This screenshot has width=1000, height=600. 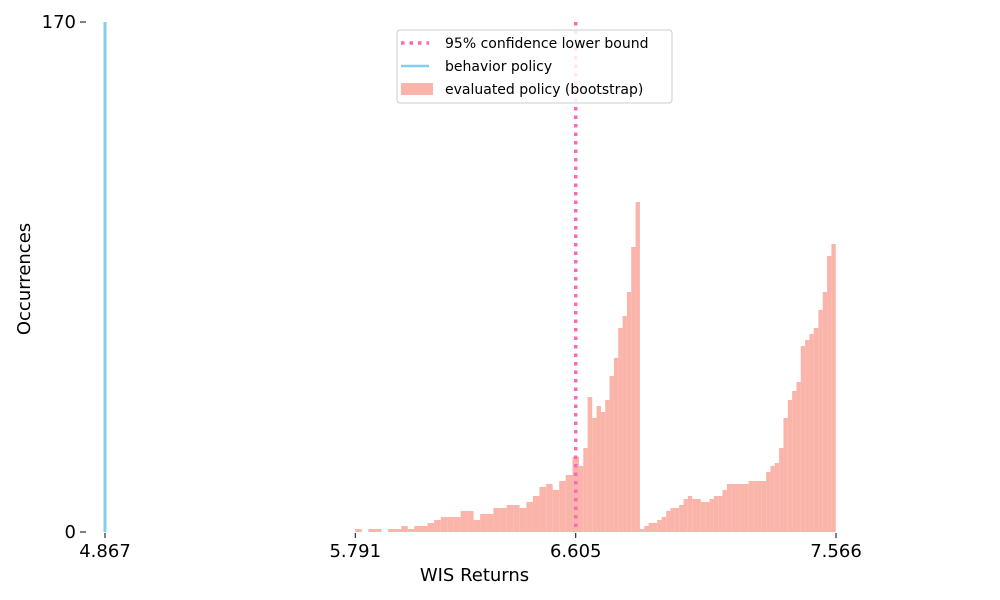 What do you see at coordinates (546, 44) in the screenshot?
I see `legend-label-confidence-bound: 95% confidence lower bound` at bounding box center [546, 44].